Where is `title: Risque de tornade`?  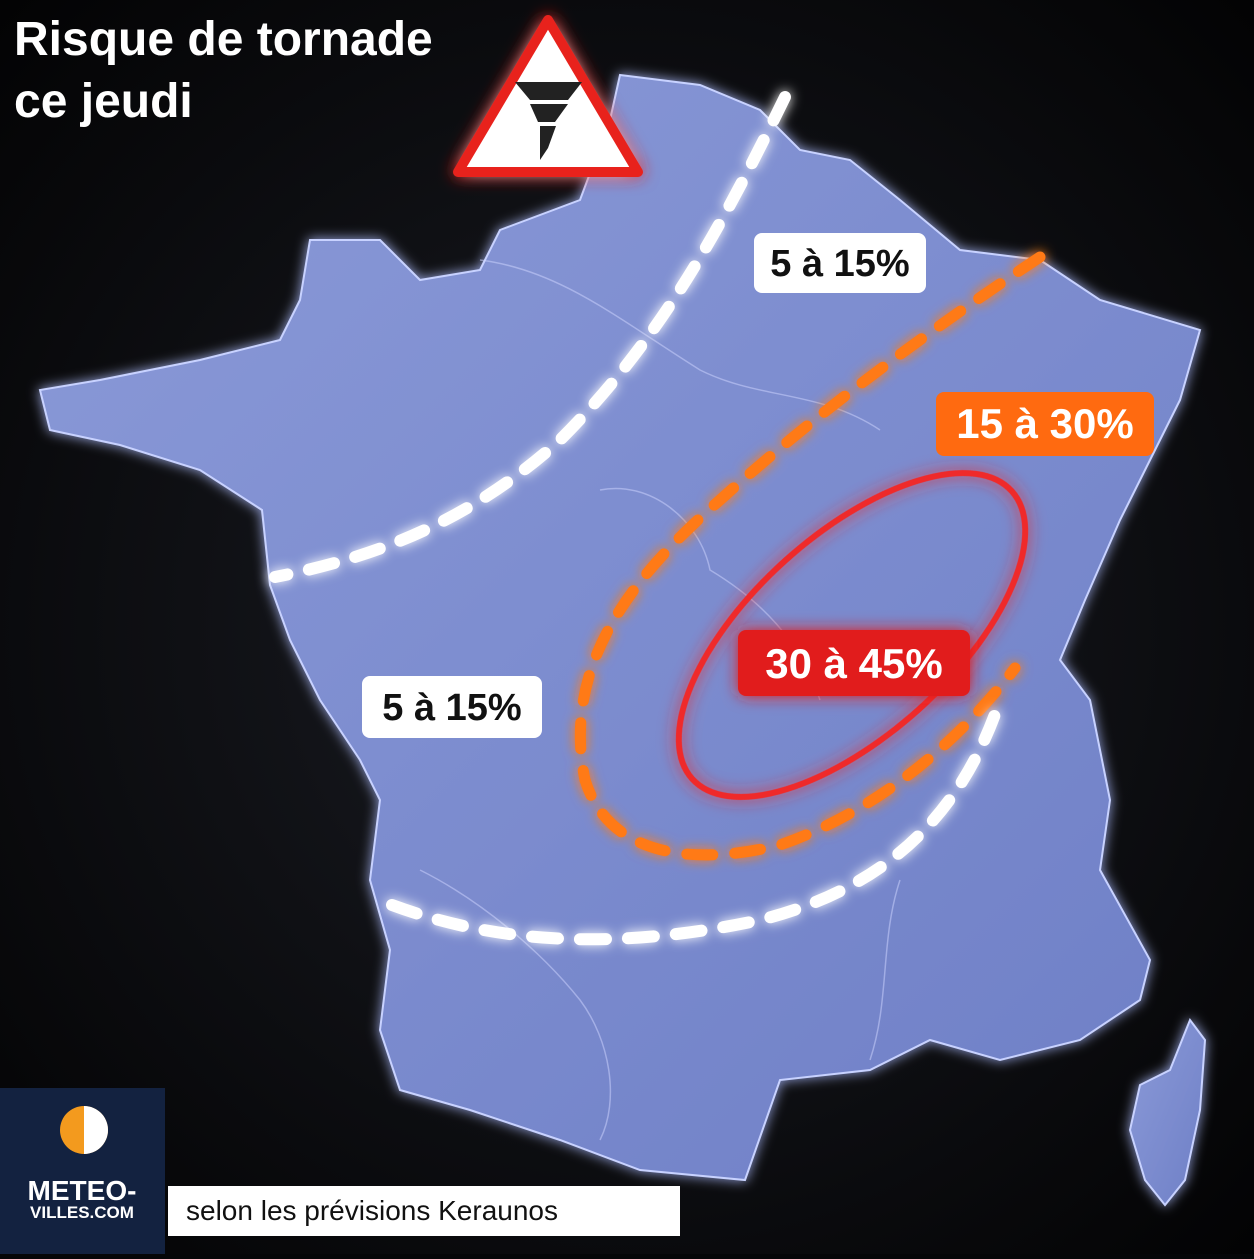
title: Risque de tornade is located at coordinates (223, 39).